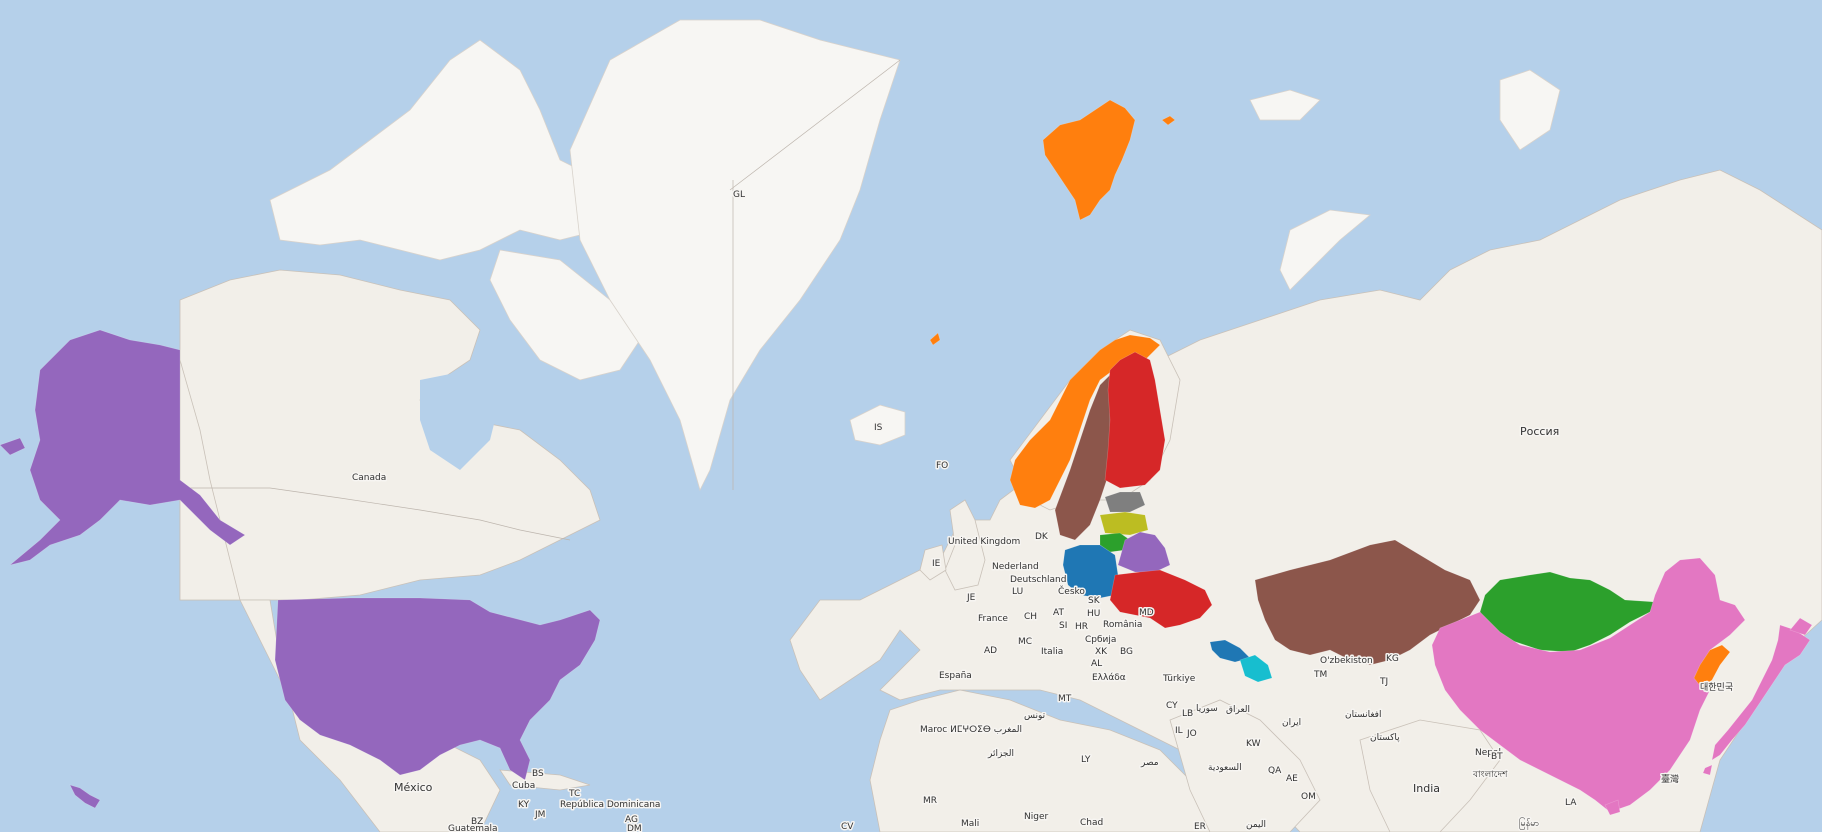 This screenshot has width=1822, height=832. What do you see at coordinates (1052, 652) in the screenshot?
I see `label-italy: Italia` at bounding box center [1052, 652].